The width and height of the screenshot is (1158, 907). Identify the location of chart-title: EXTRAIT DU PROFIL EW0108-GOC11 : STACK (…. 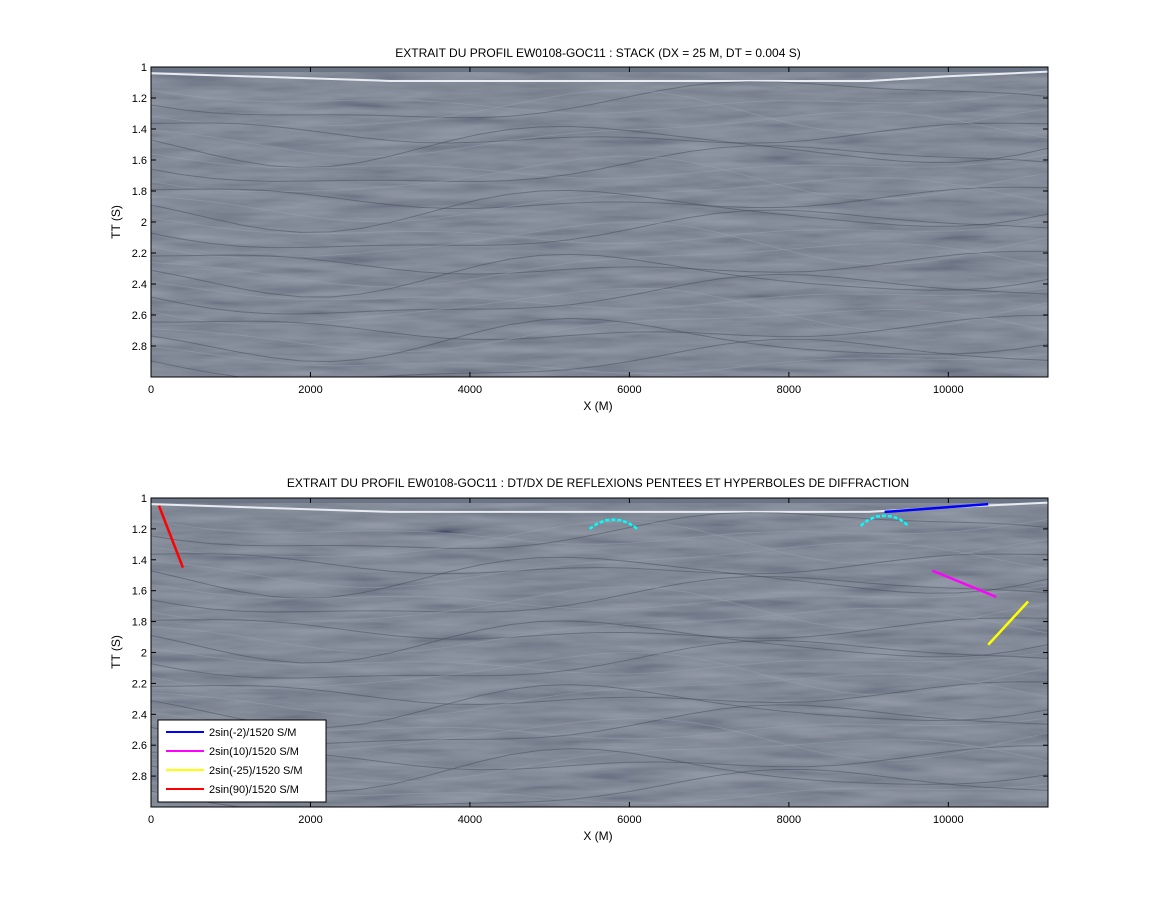
(597, 53).